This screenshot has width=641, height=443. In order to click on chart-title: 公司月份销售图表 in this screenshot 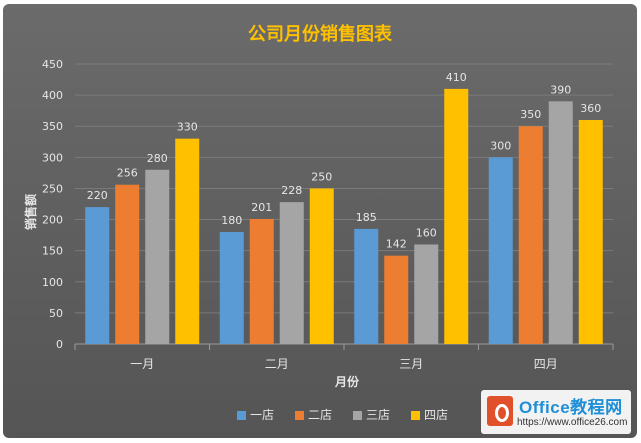, I will do `click(320, 34)`.